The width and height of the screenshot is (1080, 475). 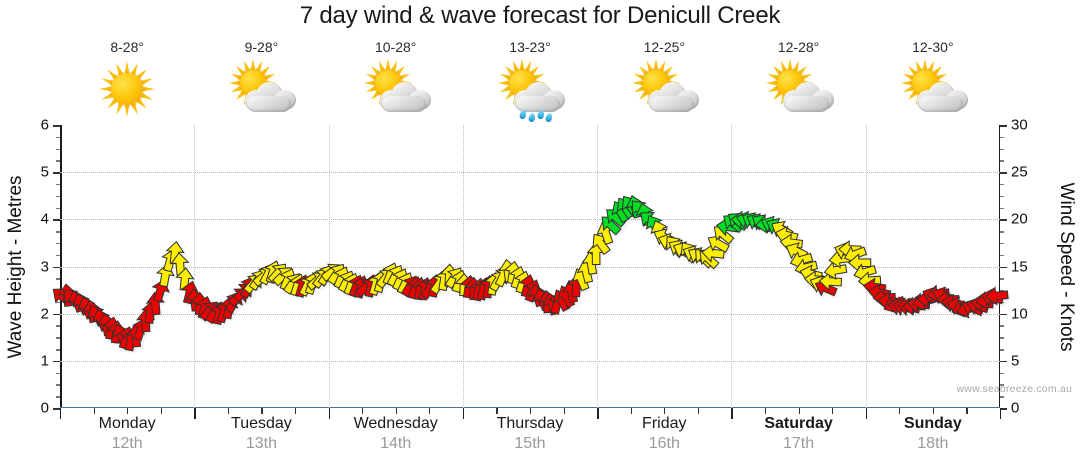 What do you see at coordinates (530, 443) in the screenshot?
I see `day-date: 15th` at bounding box center [530, 443].